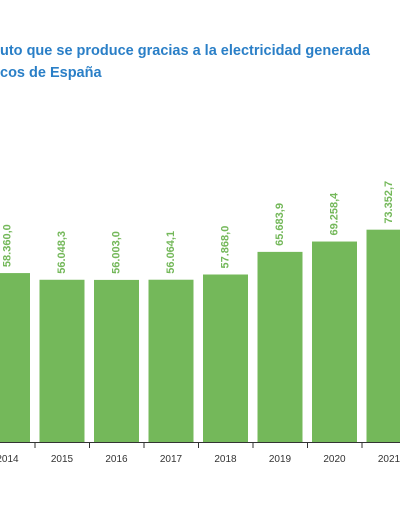 Image resolution: width=400 pixels, height=516 pixels. Describe the element at coordinates (171, 252) in the screenshot. I see `value-label-2017: 56.064,1` at that location.